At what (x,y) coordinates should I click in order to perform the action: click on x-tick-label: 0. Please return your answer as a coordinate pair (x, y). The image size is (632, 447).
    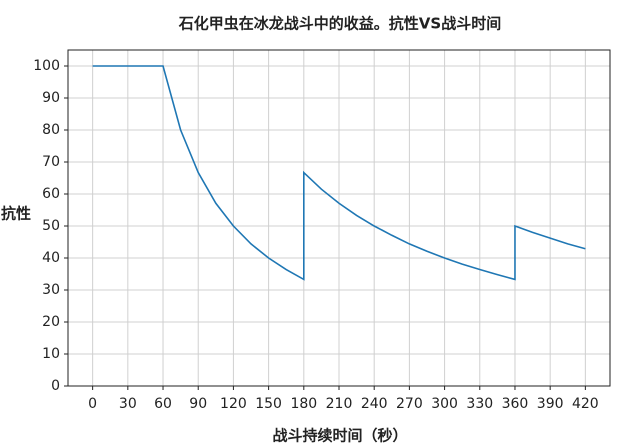
    Looking at the image, I should click on (92, 404).